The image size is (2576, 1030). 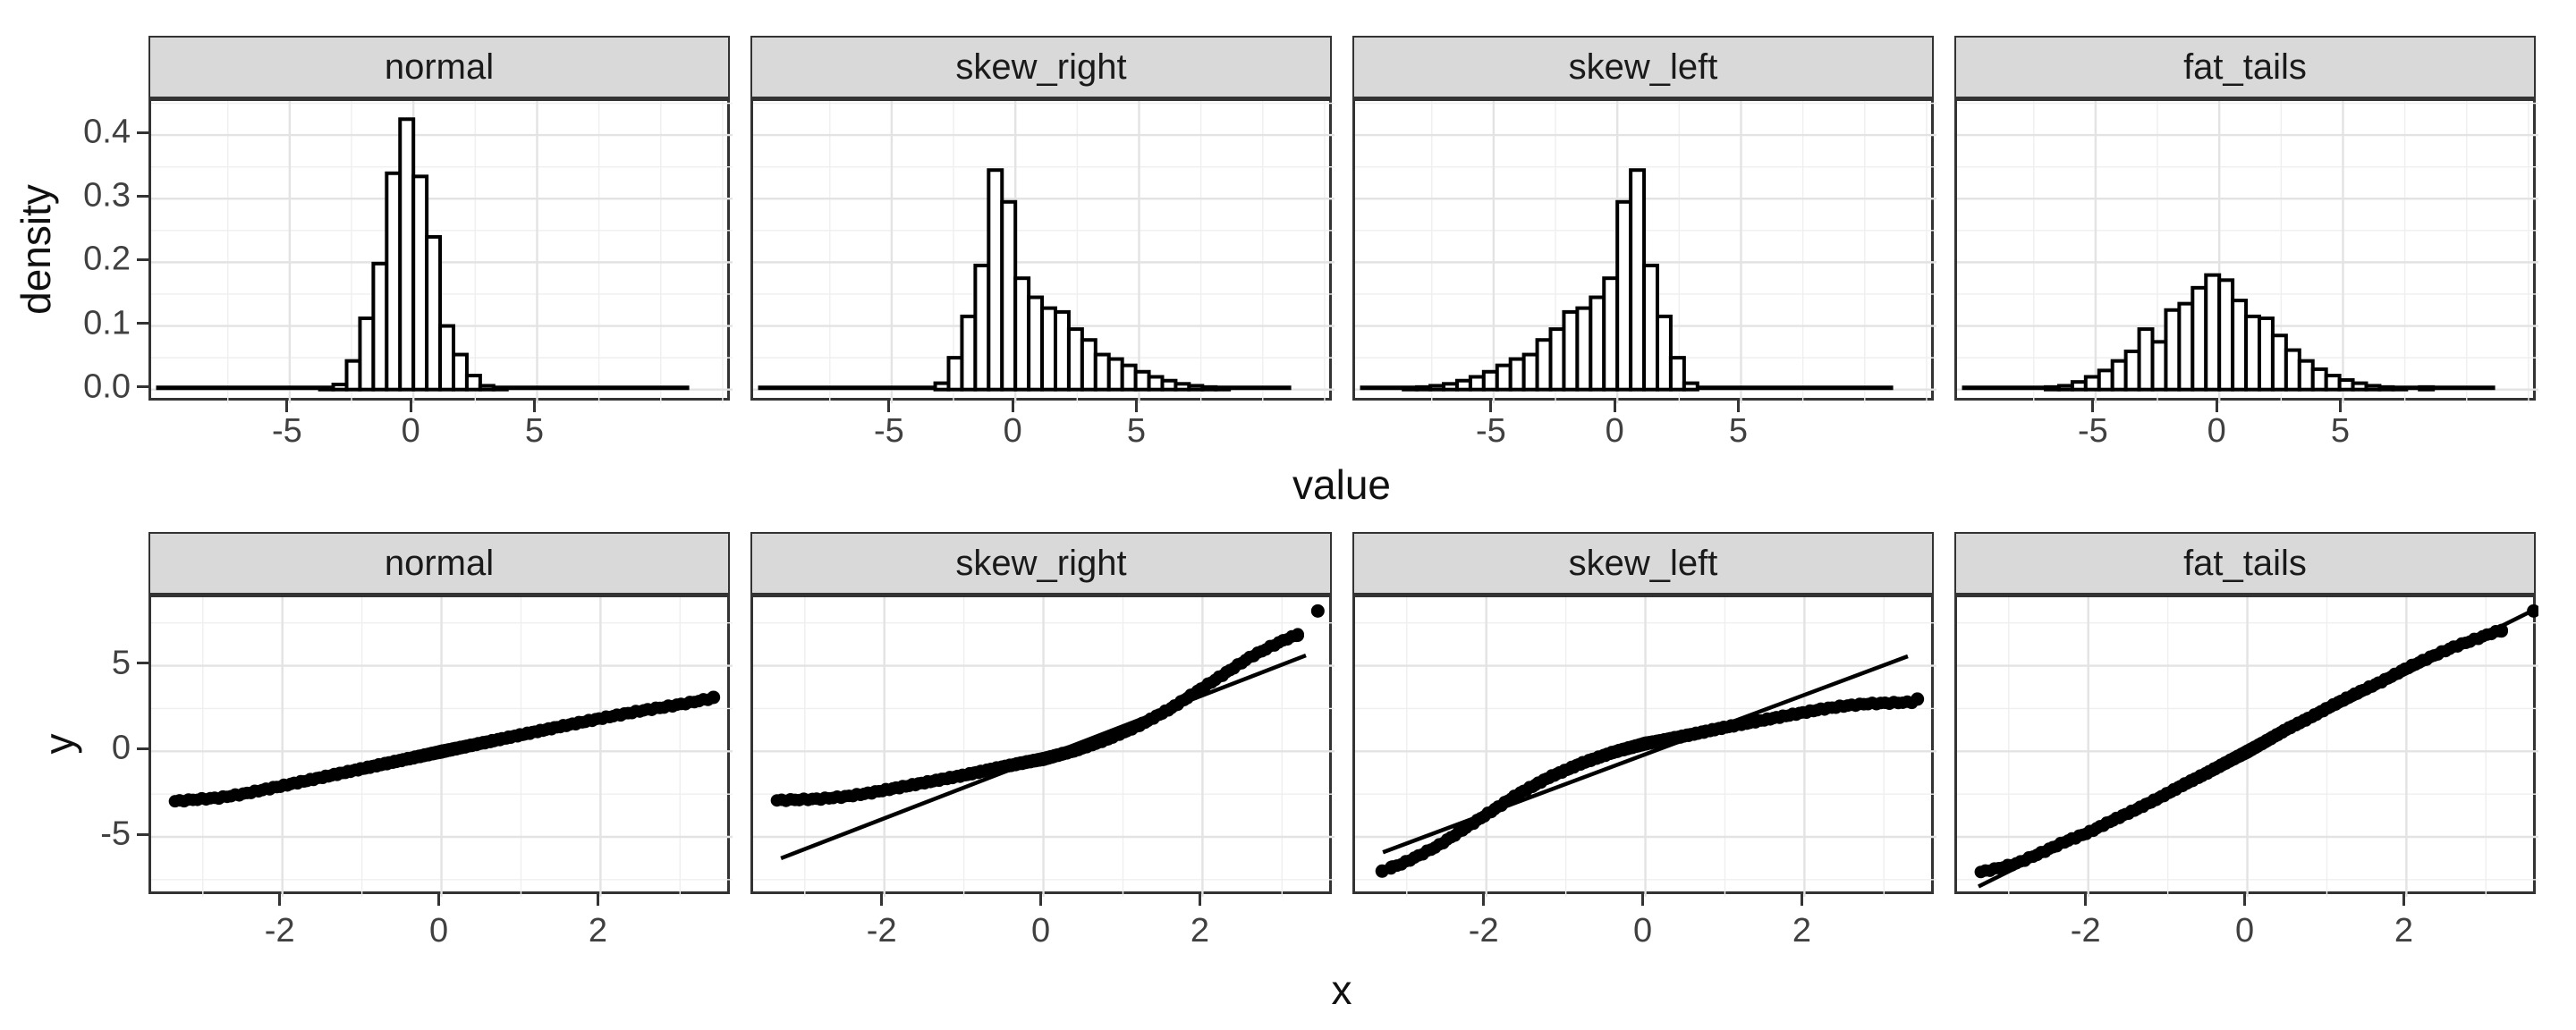 I want to click on panel-qq-fat_tails, so click(x=2246, y=746).